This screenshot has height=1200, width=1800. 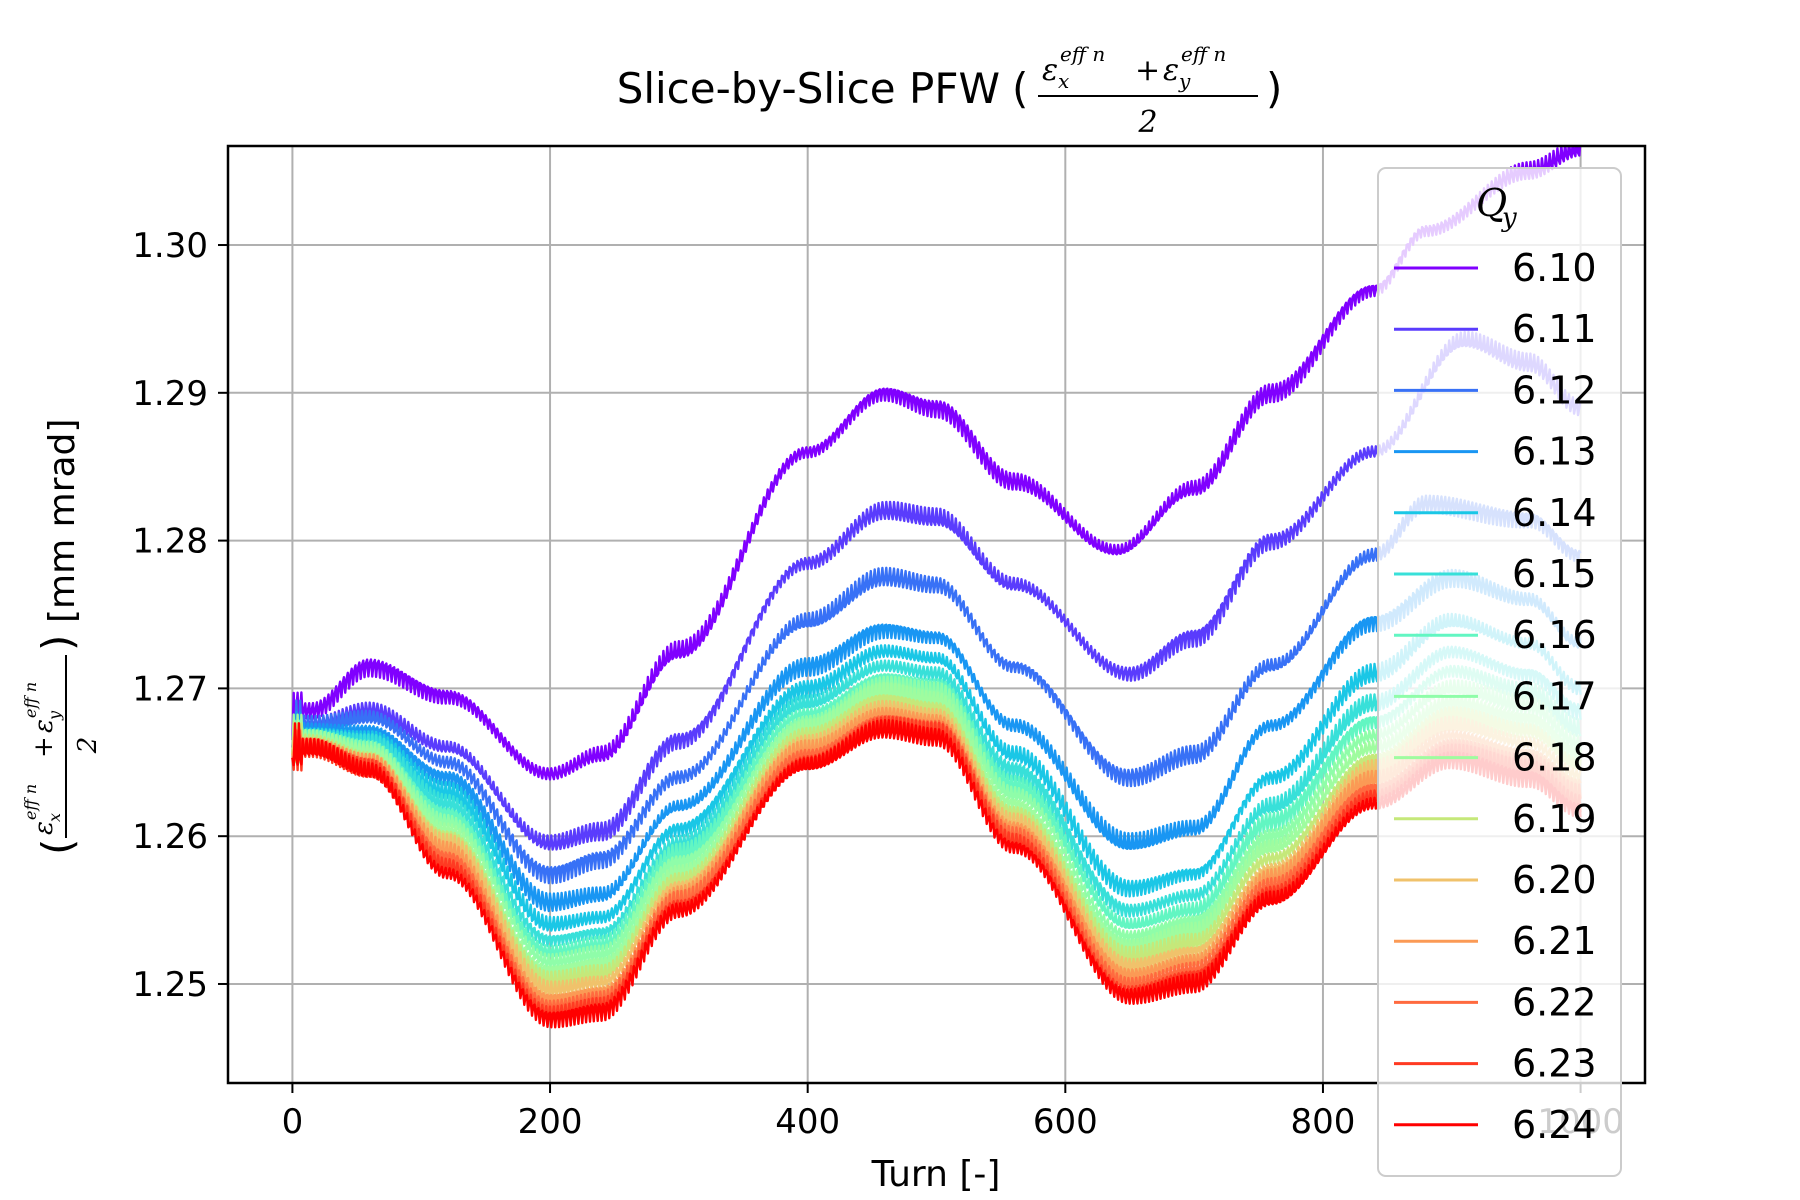 I want to click on title-left-paren: (, so click(x=1020, y=88).